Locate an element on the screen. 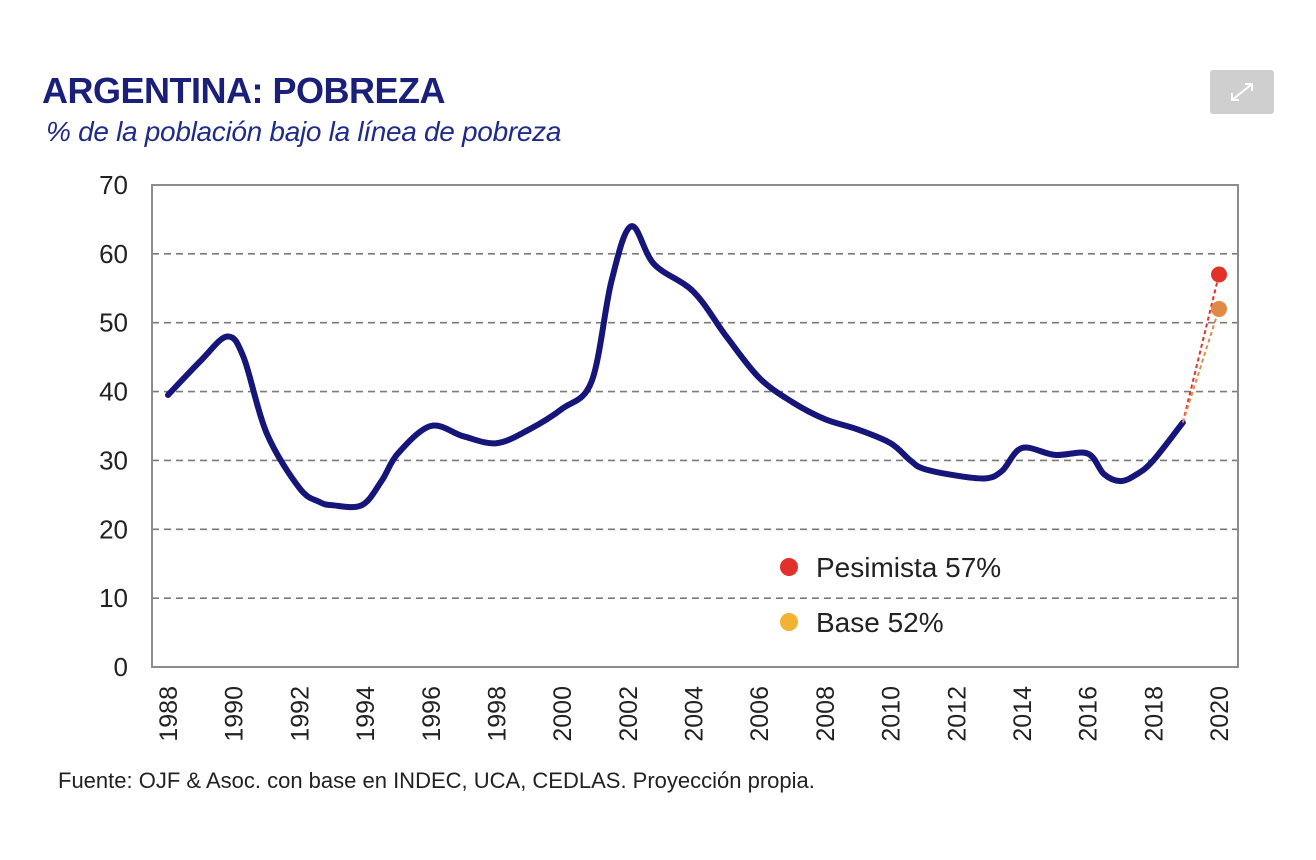  x-tick-label: 2008 is located at coordinates (826, 714).